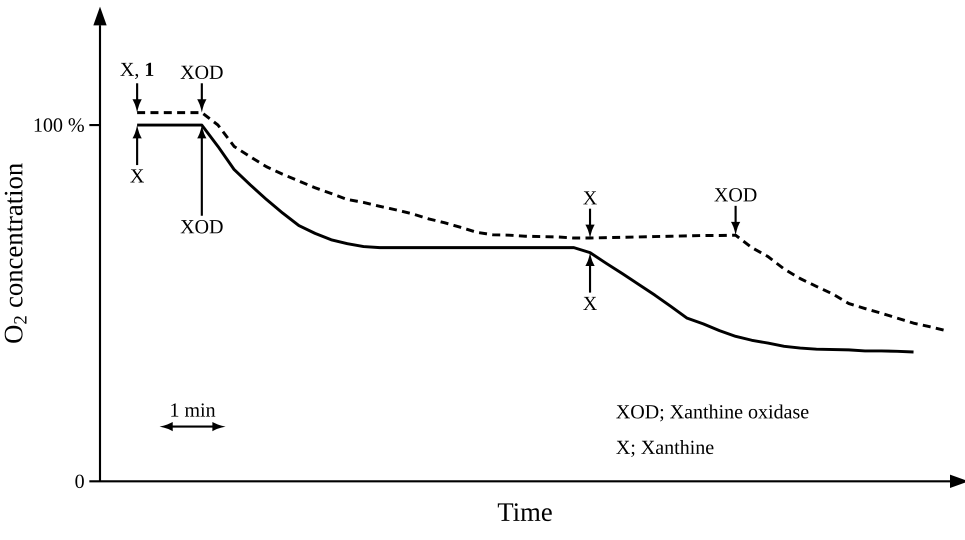 The width and height of the screenshot is (965, 540). Describe the element at coordinates (193, 410) in the screenshot. I see `annotation: 1 min` at that location.